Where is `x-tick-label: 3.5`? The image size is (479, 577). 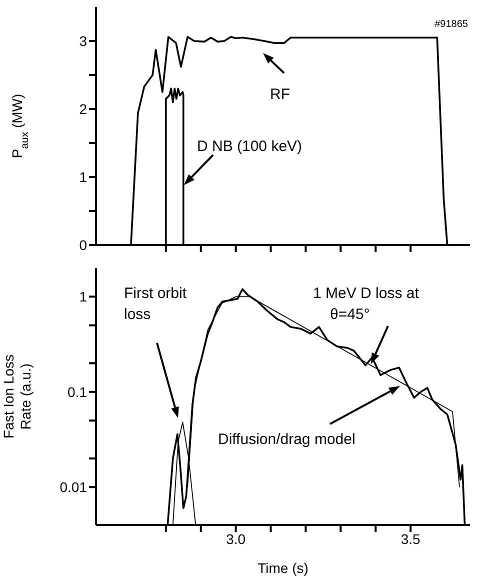
x-tick-label: 3.5 is located at coordinates (410, 538).